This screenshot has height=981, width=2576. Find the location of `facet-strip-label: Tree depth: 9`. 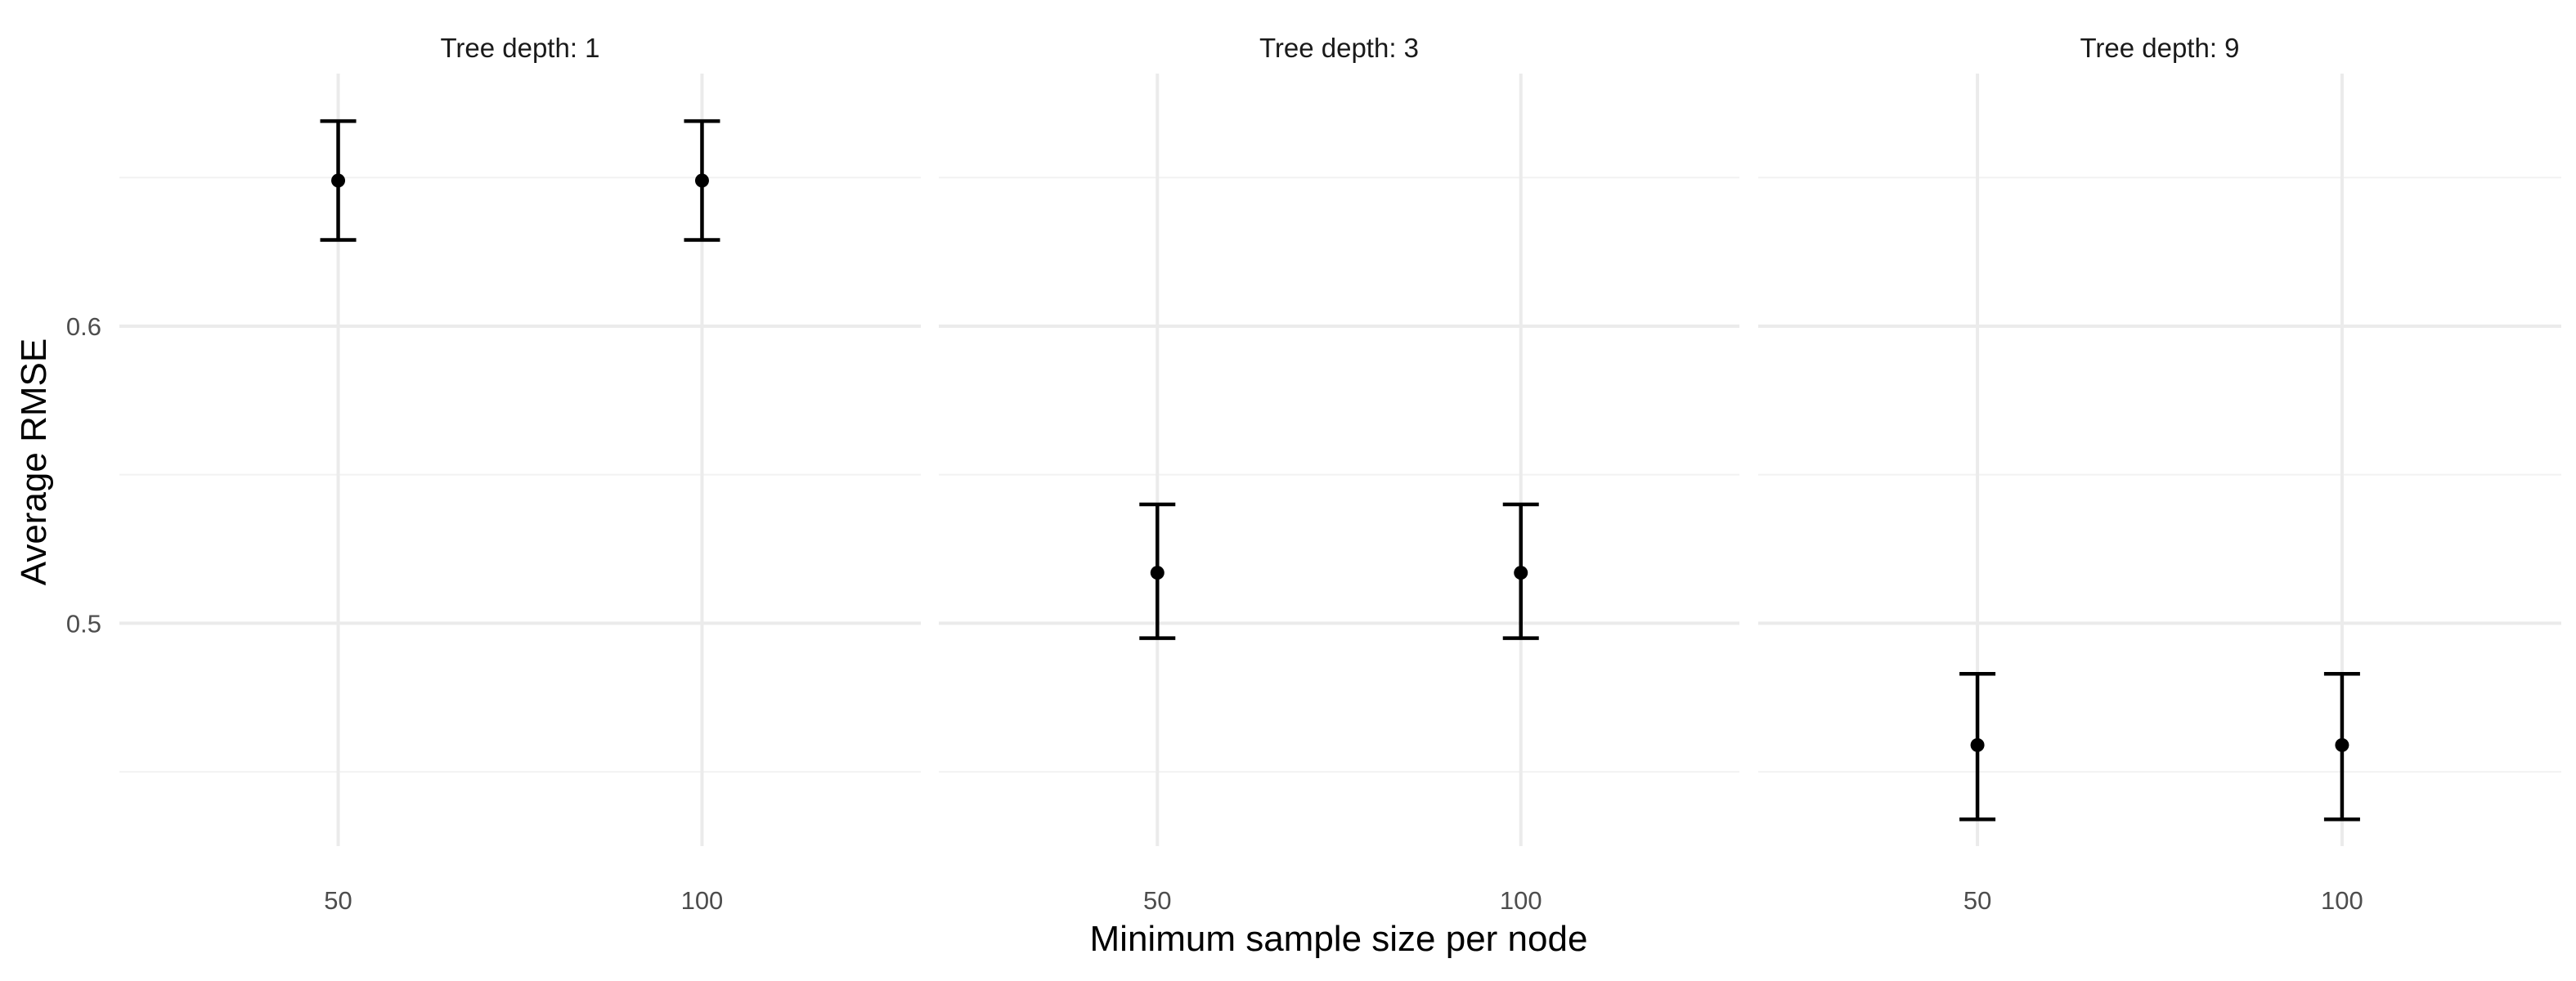

facet-strip-label: Tree depth: 9 is located at coordinates (2159, 48).